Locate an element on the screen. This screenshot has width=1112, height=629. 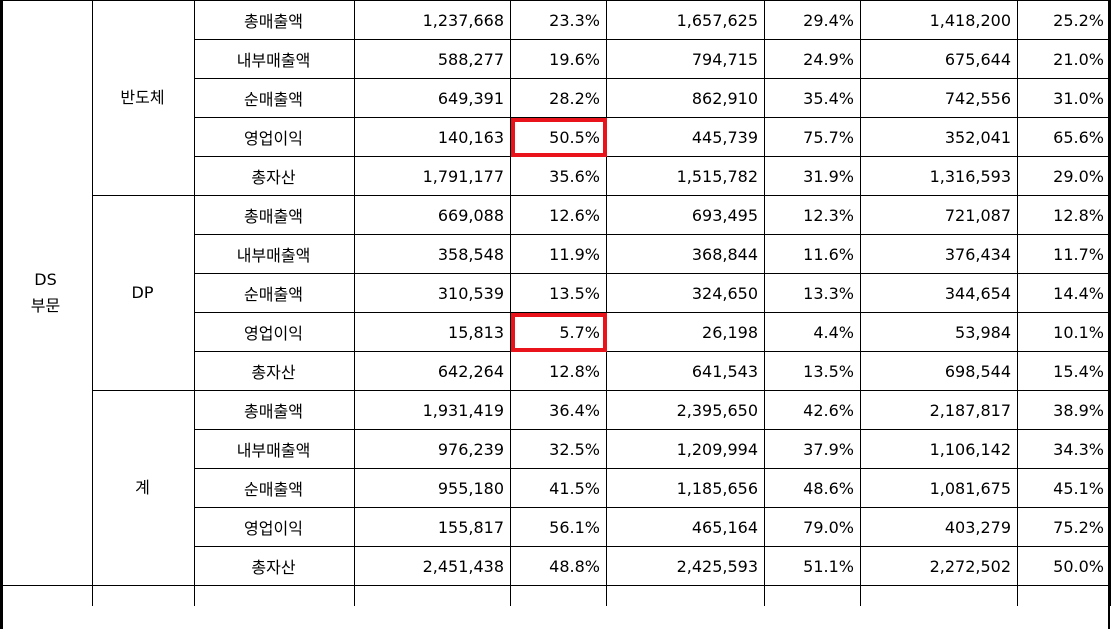
value-cell: 1,185,656 is located at coordinates (685, 488).